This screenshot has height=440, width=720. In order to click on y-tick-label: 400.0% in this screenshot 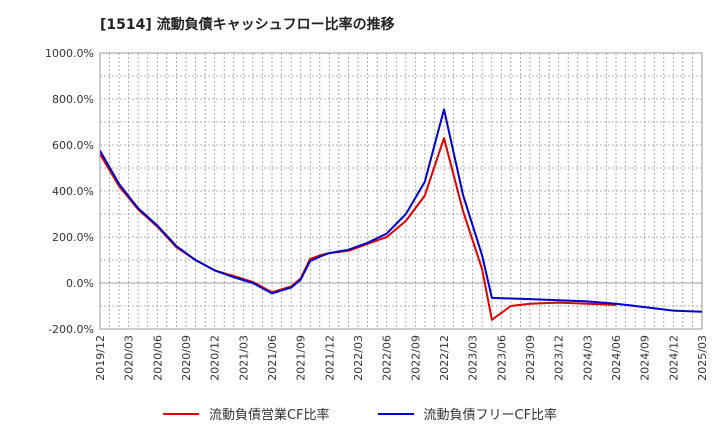, I will do `click(73, 191)`.